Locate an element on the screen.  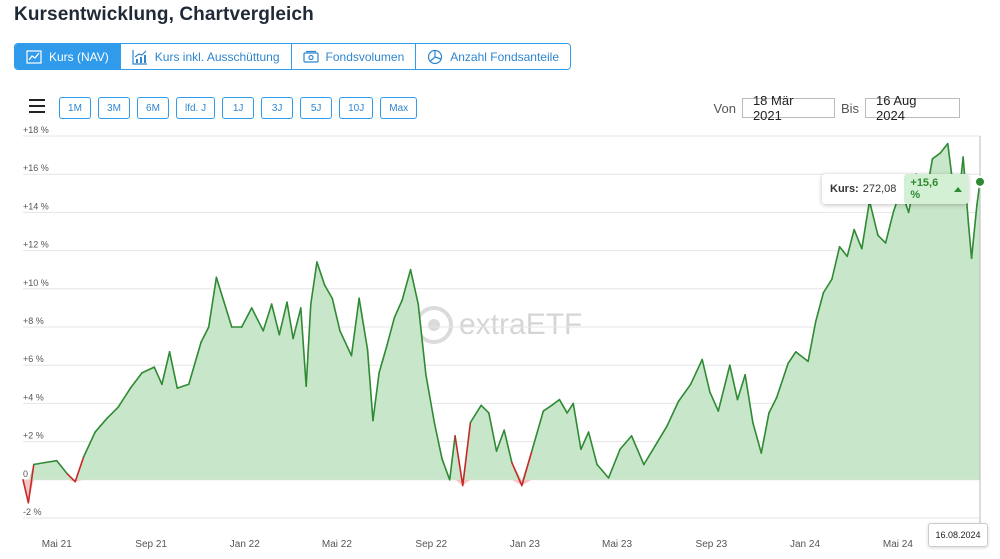
cursor-dot is located at coordinates (980, 181).